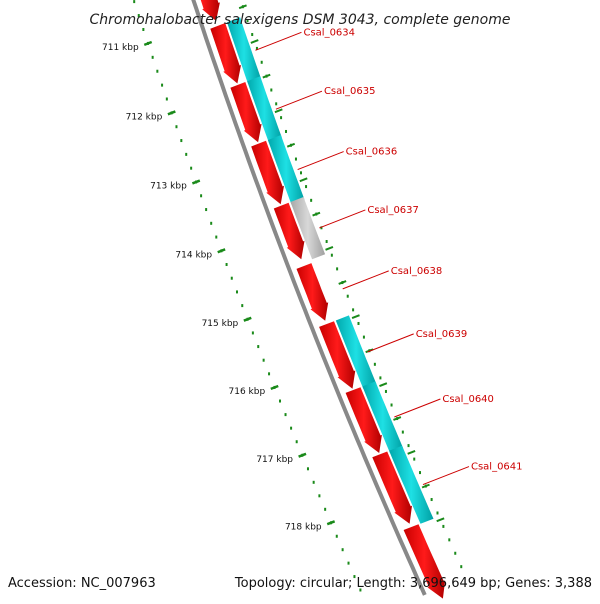 This screenshot has width=600, height=604. What do you see at coordinates (350, 91) in the screenshot?
I see `gene-label: Csal_0635` at bounding box center [350, 91].